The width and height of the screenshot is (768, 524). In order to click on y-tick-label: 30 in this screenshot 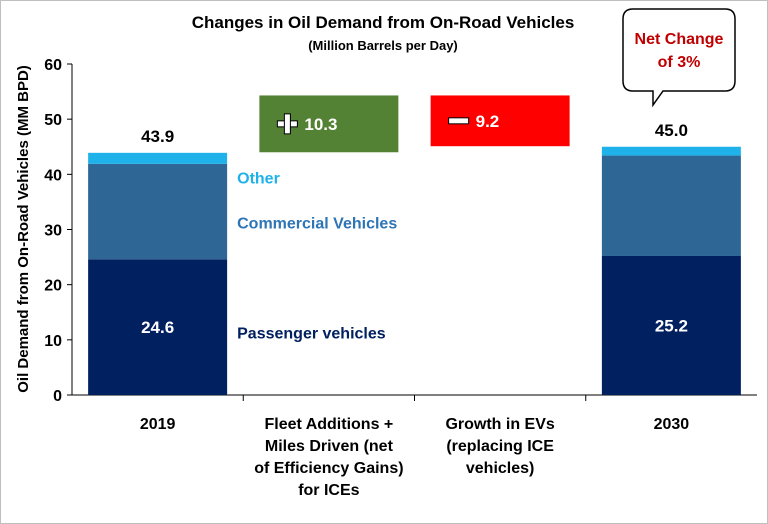, I will do `click(53, 231)`.